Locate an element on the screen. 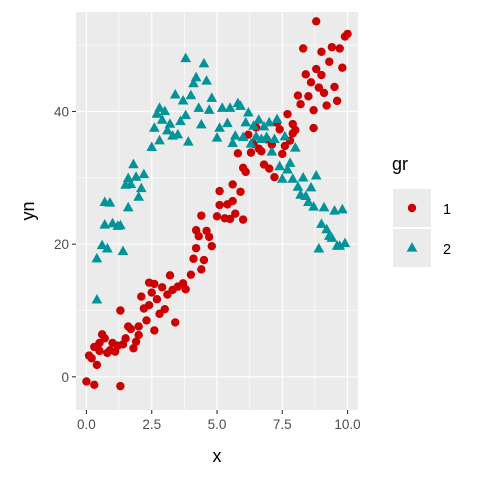 The height and width of the screenshot is (480, 480). x-axis-title: x is located at coordinates (217, 456).